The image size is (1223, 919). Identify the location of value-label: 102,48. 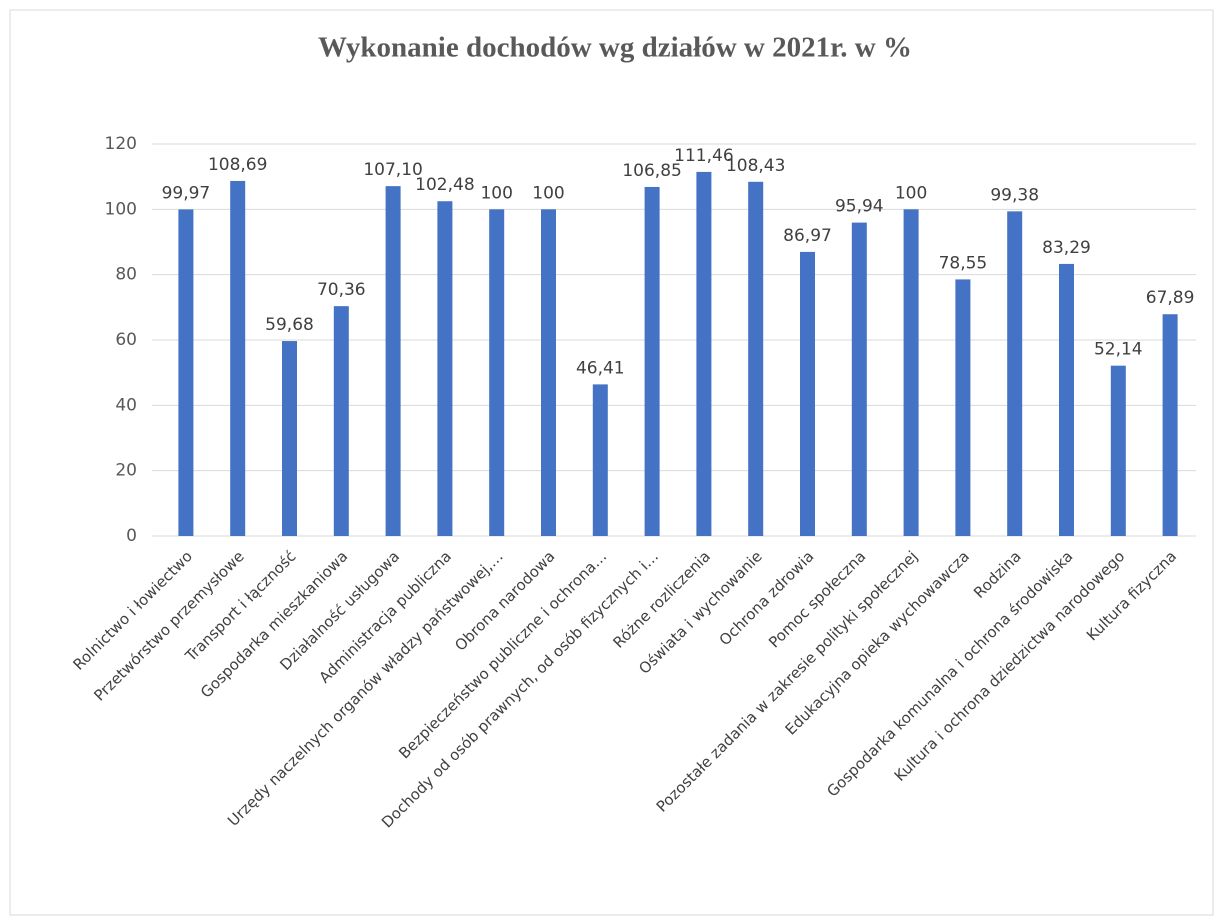
(444, 185).